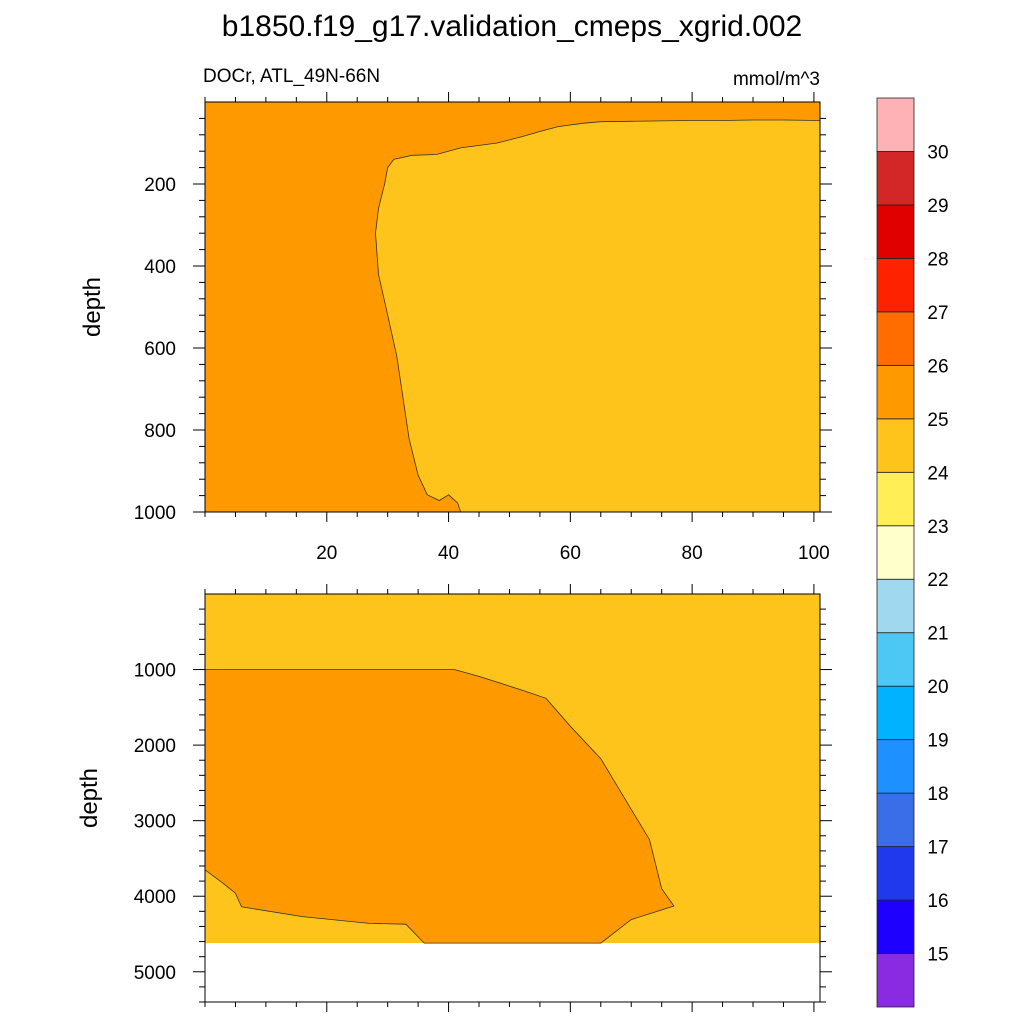 The image size is (1024, 1024). Describe the element at coordinates (937, 955) in the screenshot. I see `colorbar-label: 15` at that location.